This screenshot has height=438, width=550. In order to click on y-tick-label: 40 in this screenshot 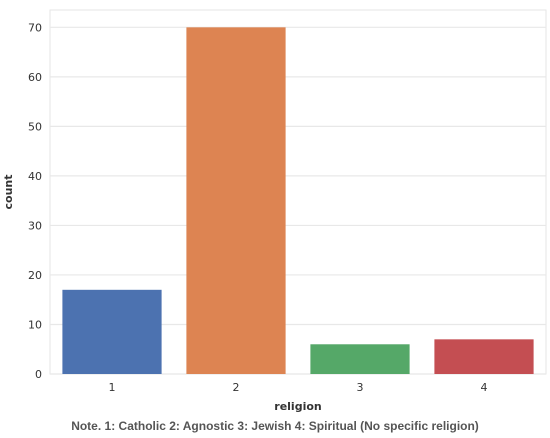, I will do `click(35, 176)`.